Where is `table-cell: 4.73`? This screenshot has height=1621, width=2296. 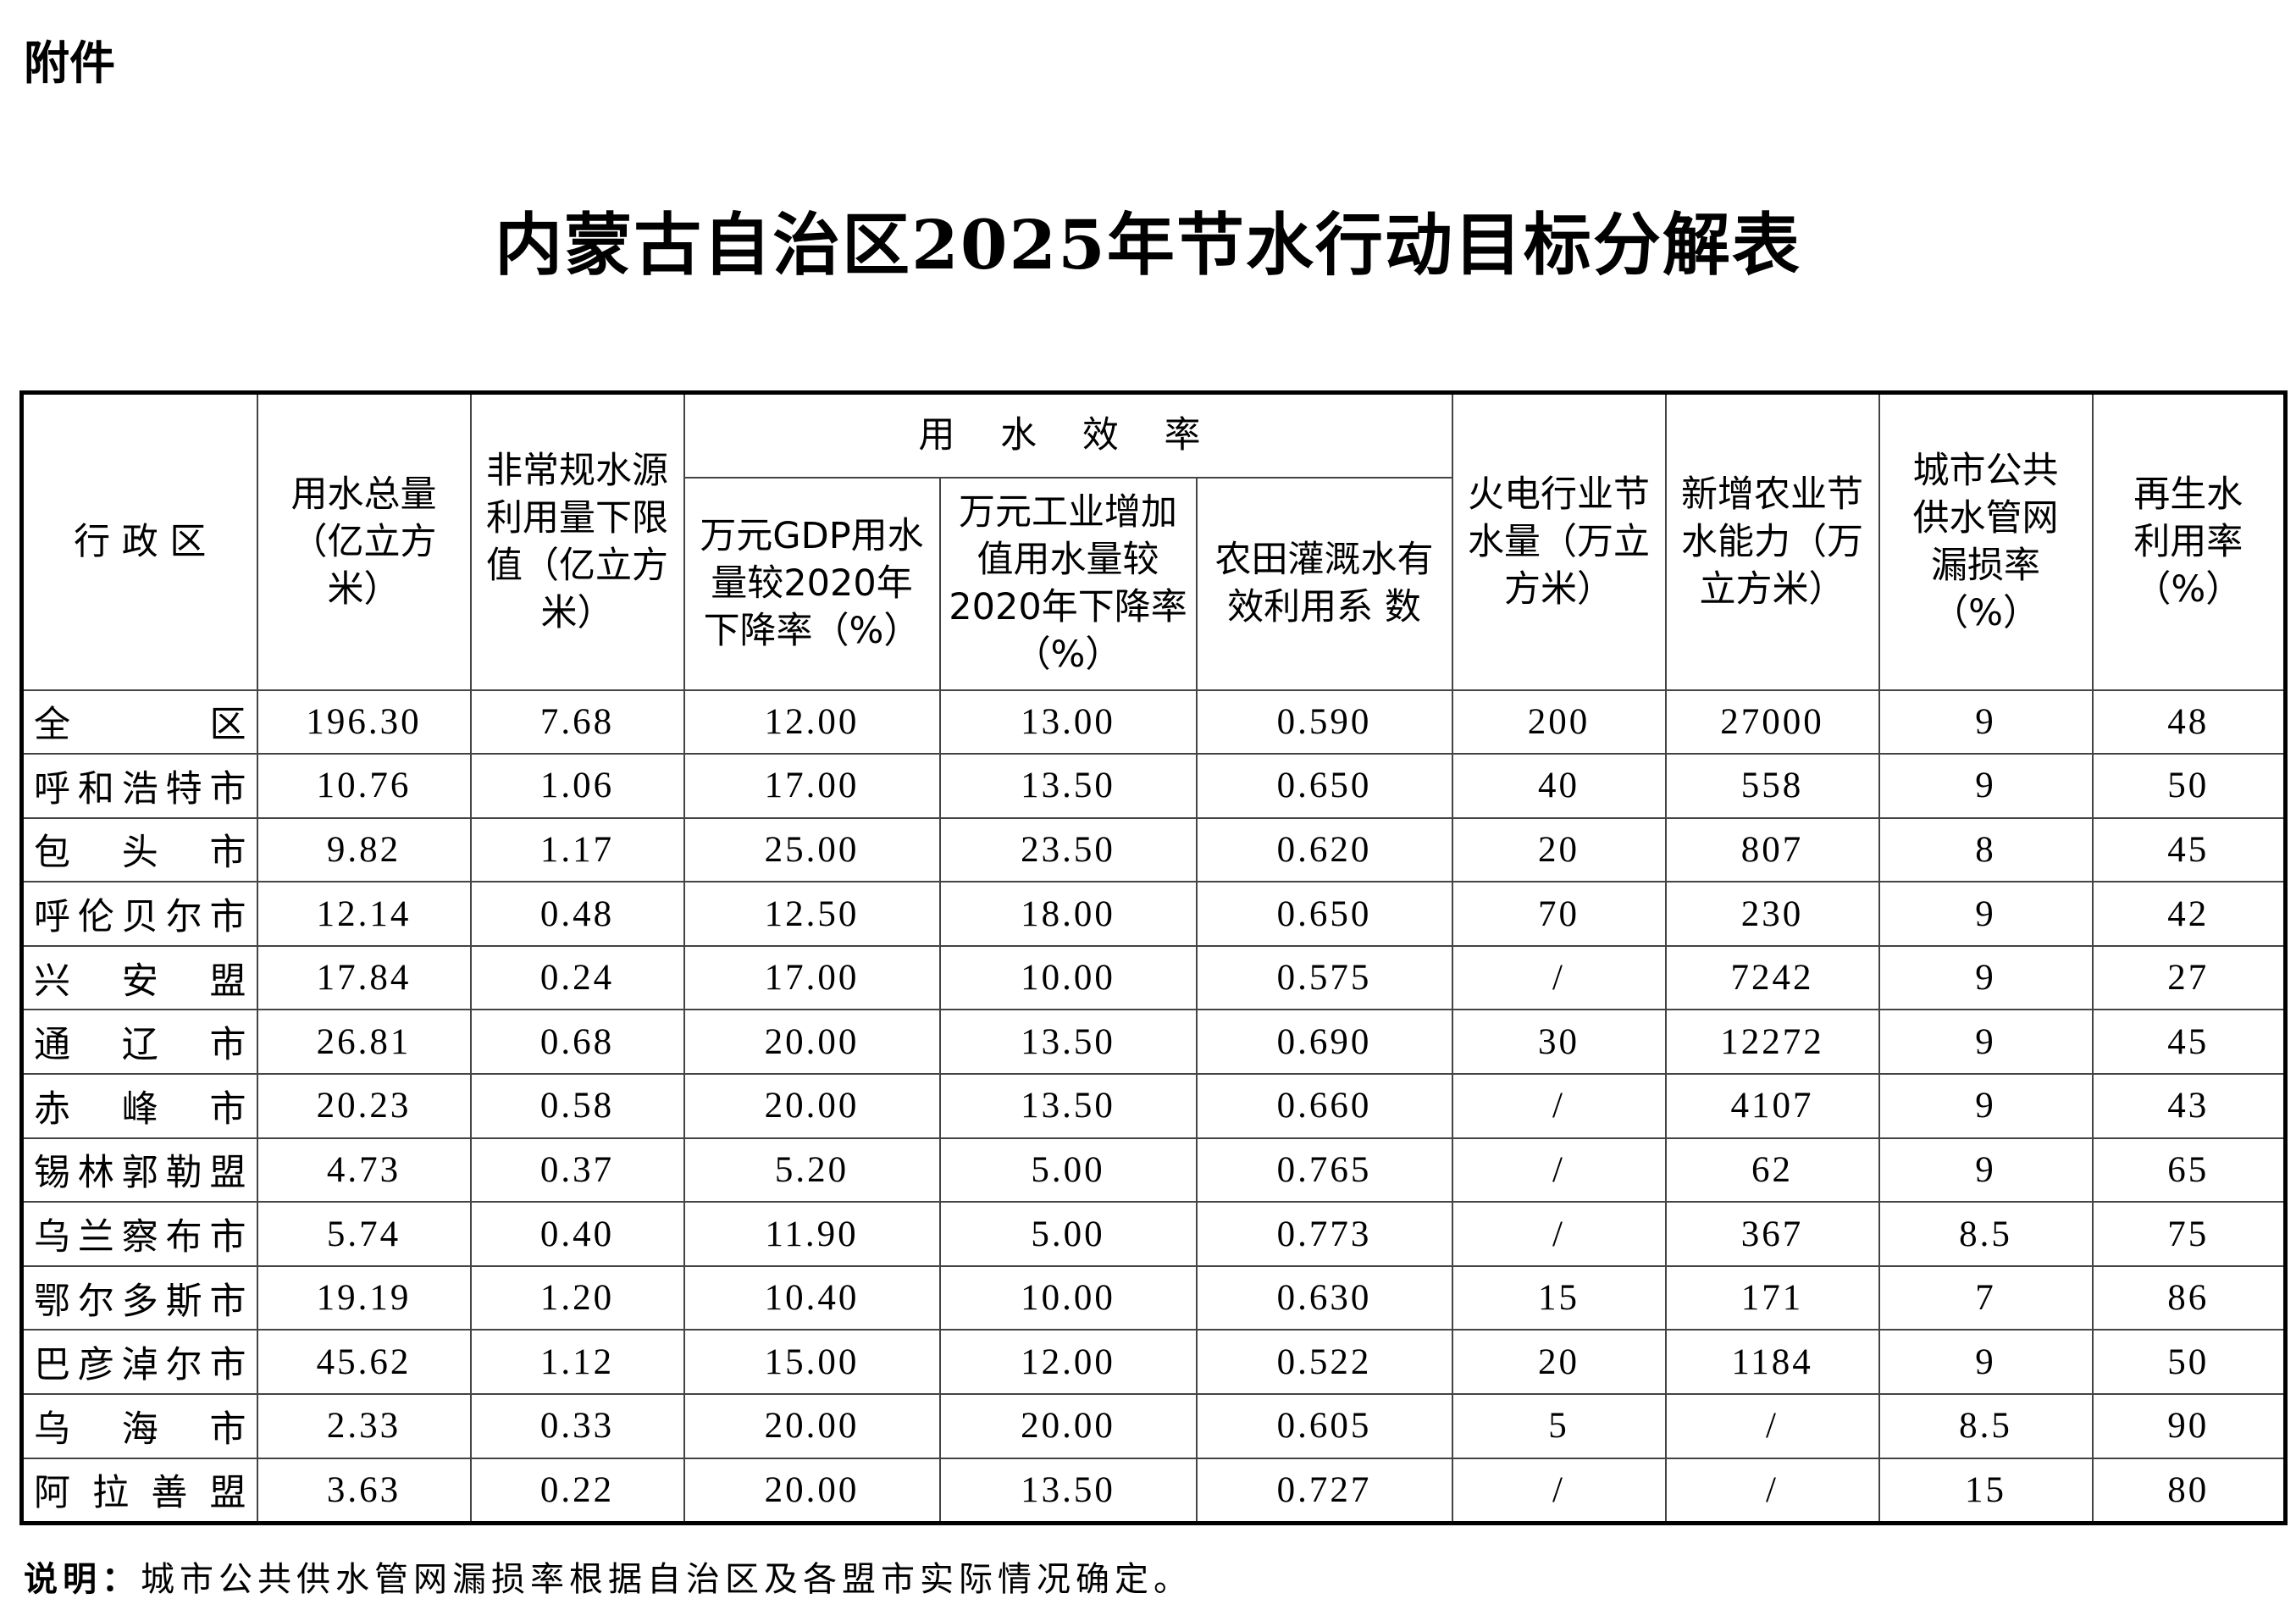 table-cell: 4.73 is located at coordinates (364, 1170).